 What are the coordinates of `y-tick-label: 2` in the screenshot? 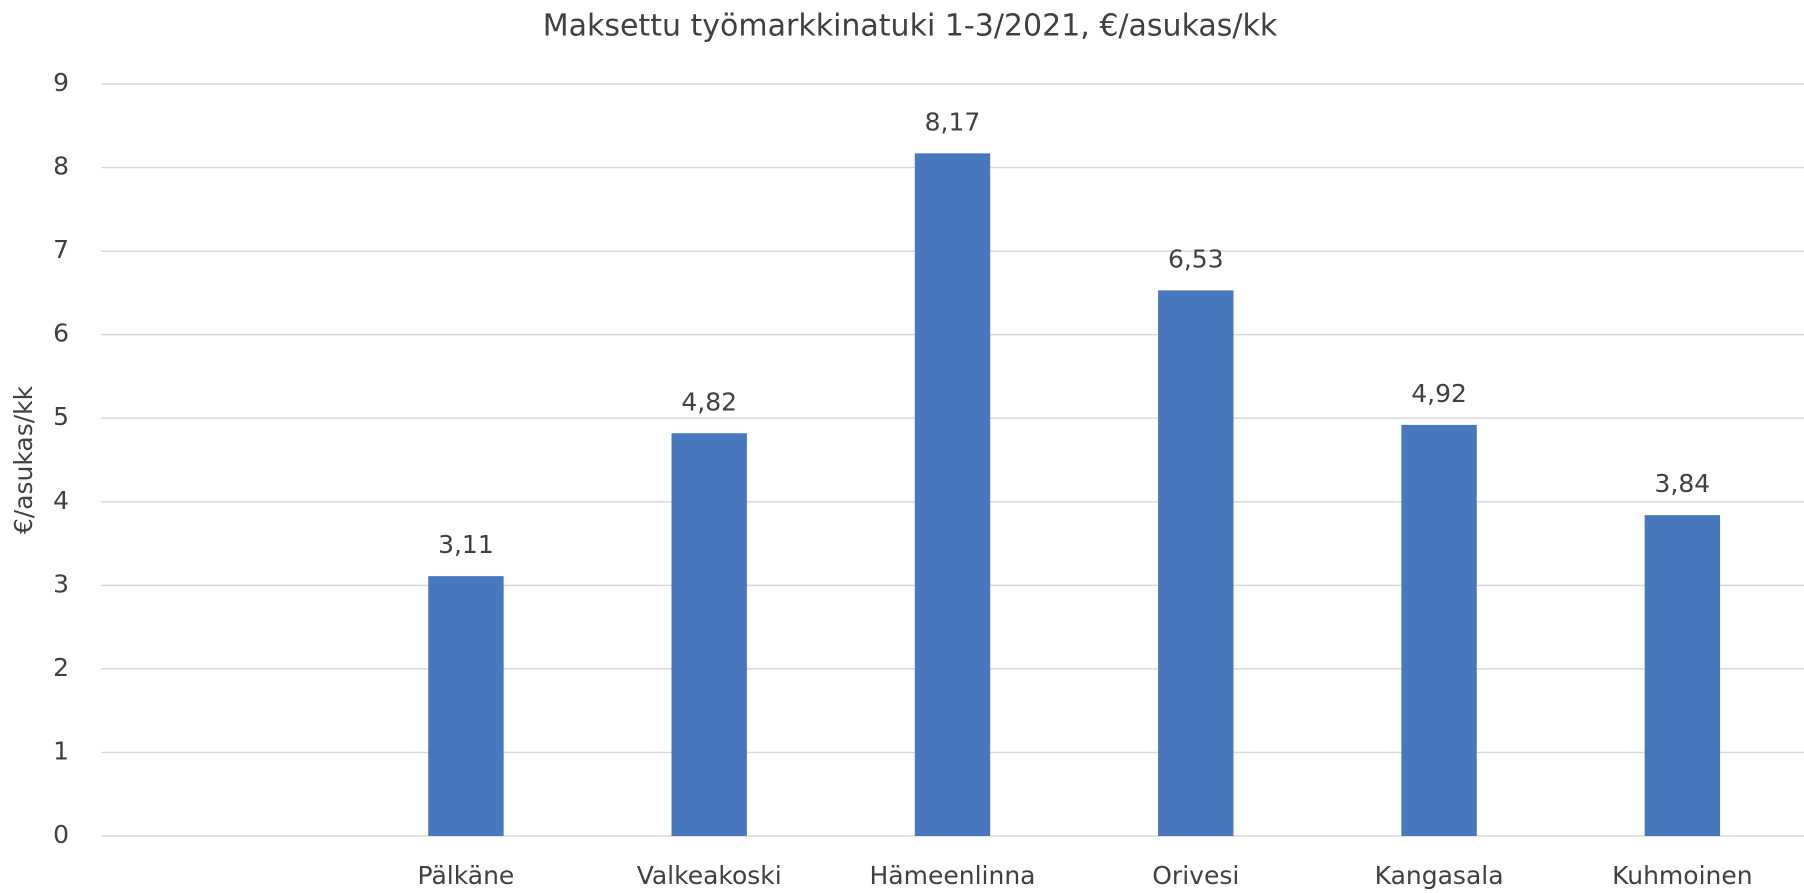 It's located at (61, 667).